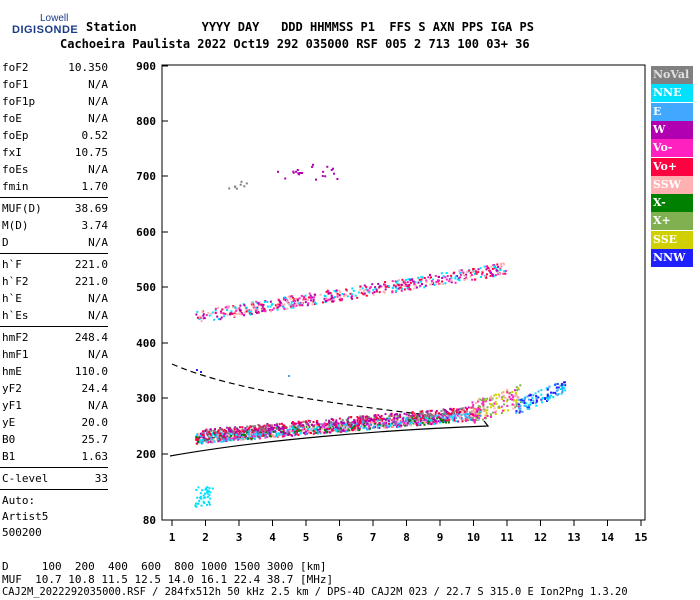 The image size is (700, 600). What do you see at coordinates (146, 66) in the screenshot?
I see `y-tick-label: 900` at bounding box center [146, 66].